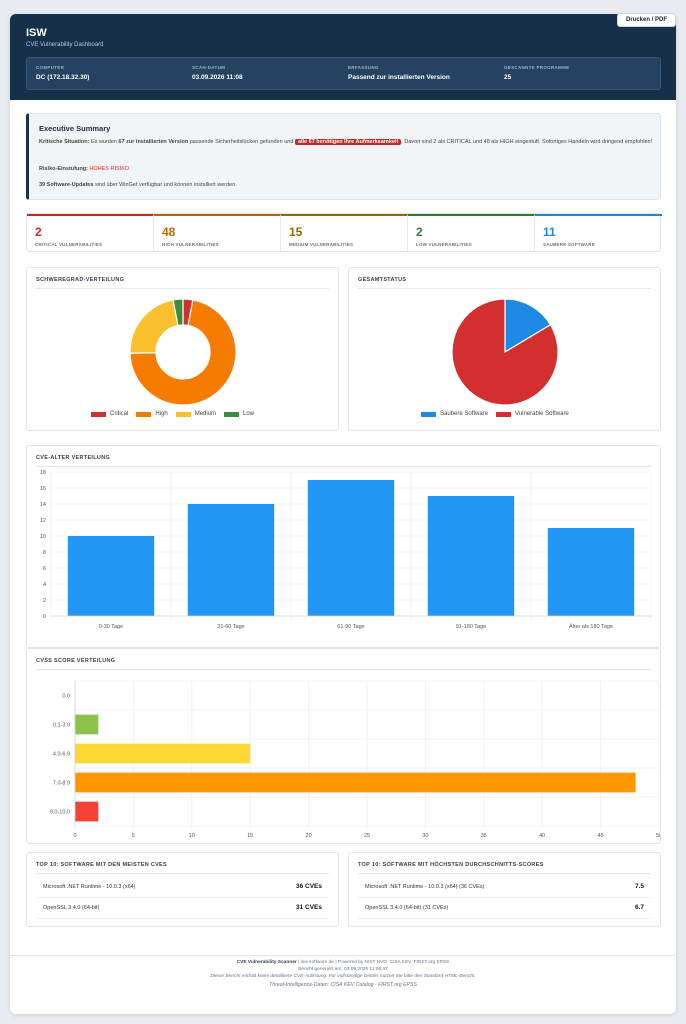  Describe the element at coordinates (471, 232) in the screenshot. I see `stat-low: 2 LOW VULNERABILITIES` at that location.